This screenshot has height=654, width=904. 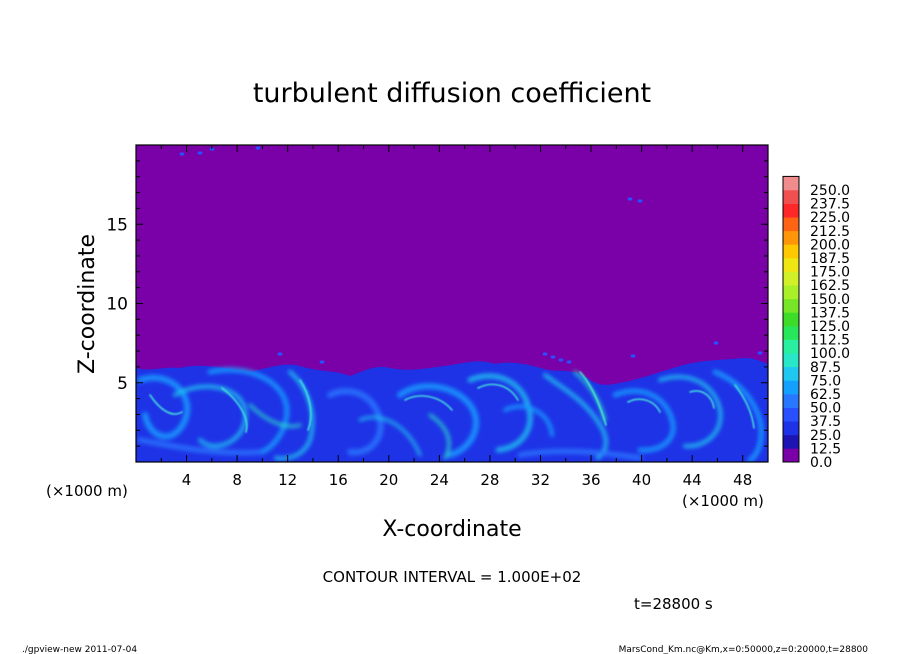 What do you see at coordinates (830, 286) in the screenshot?
I see `colorbar-label: 162.5` at bounding box center [830, 286].